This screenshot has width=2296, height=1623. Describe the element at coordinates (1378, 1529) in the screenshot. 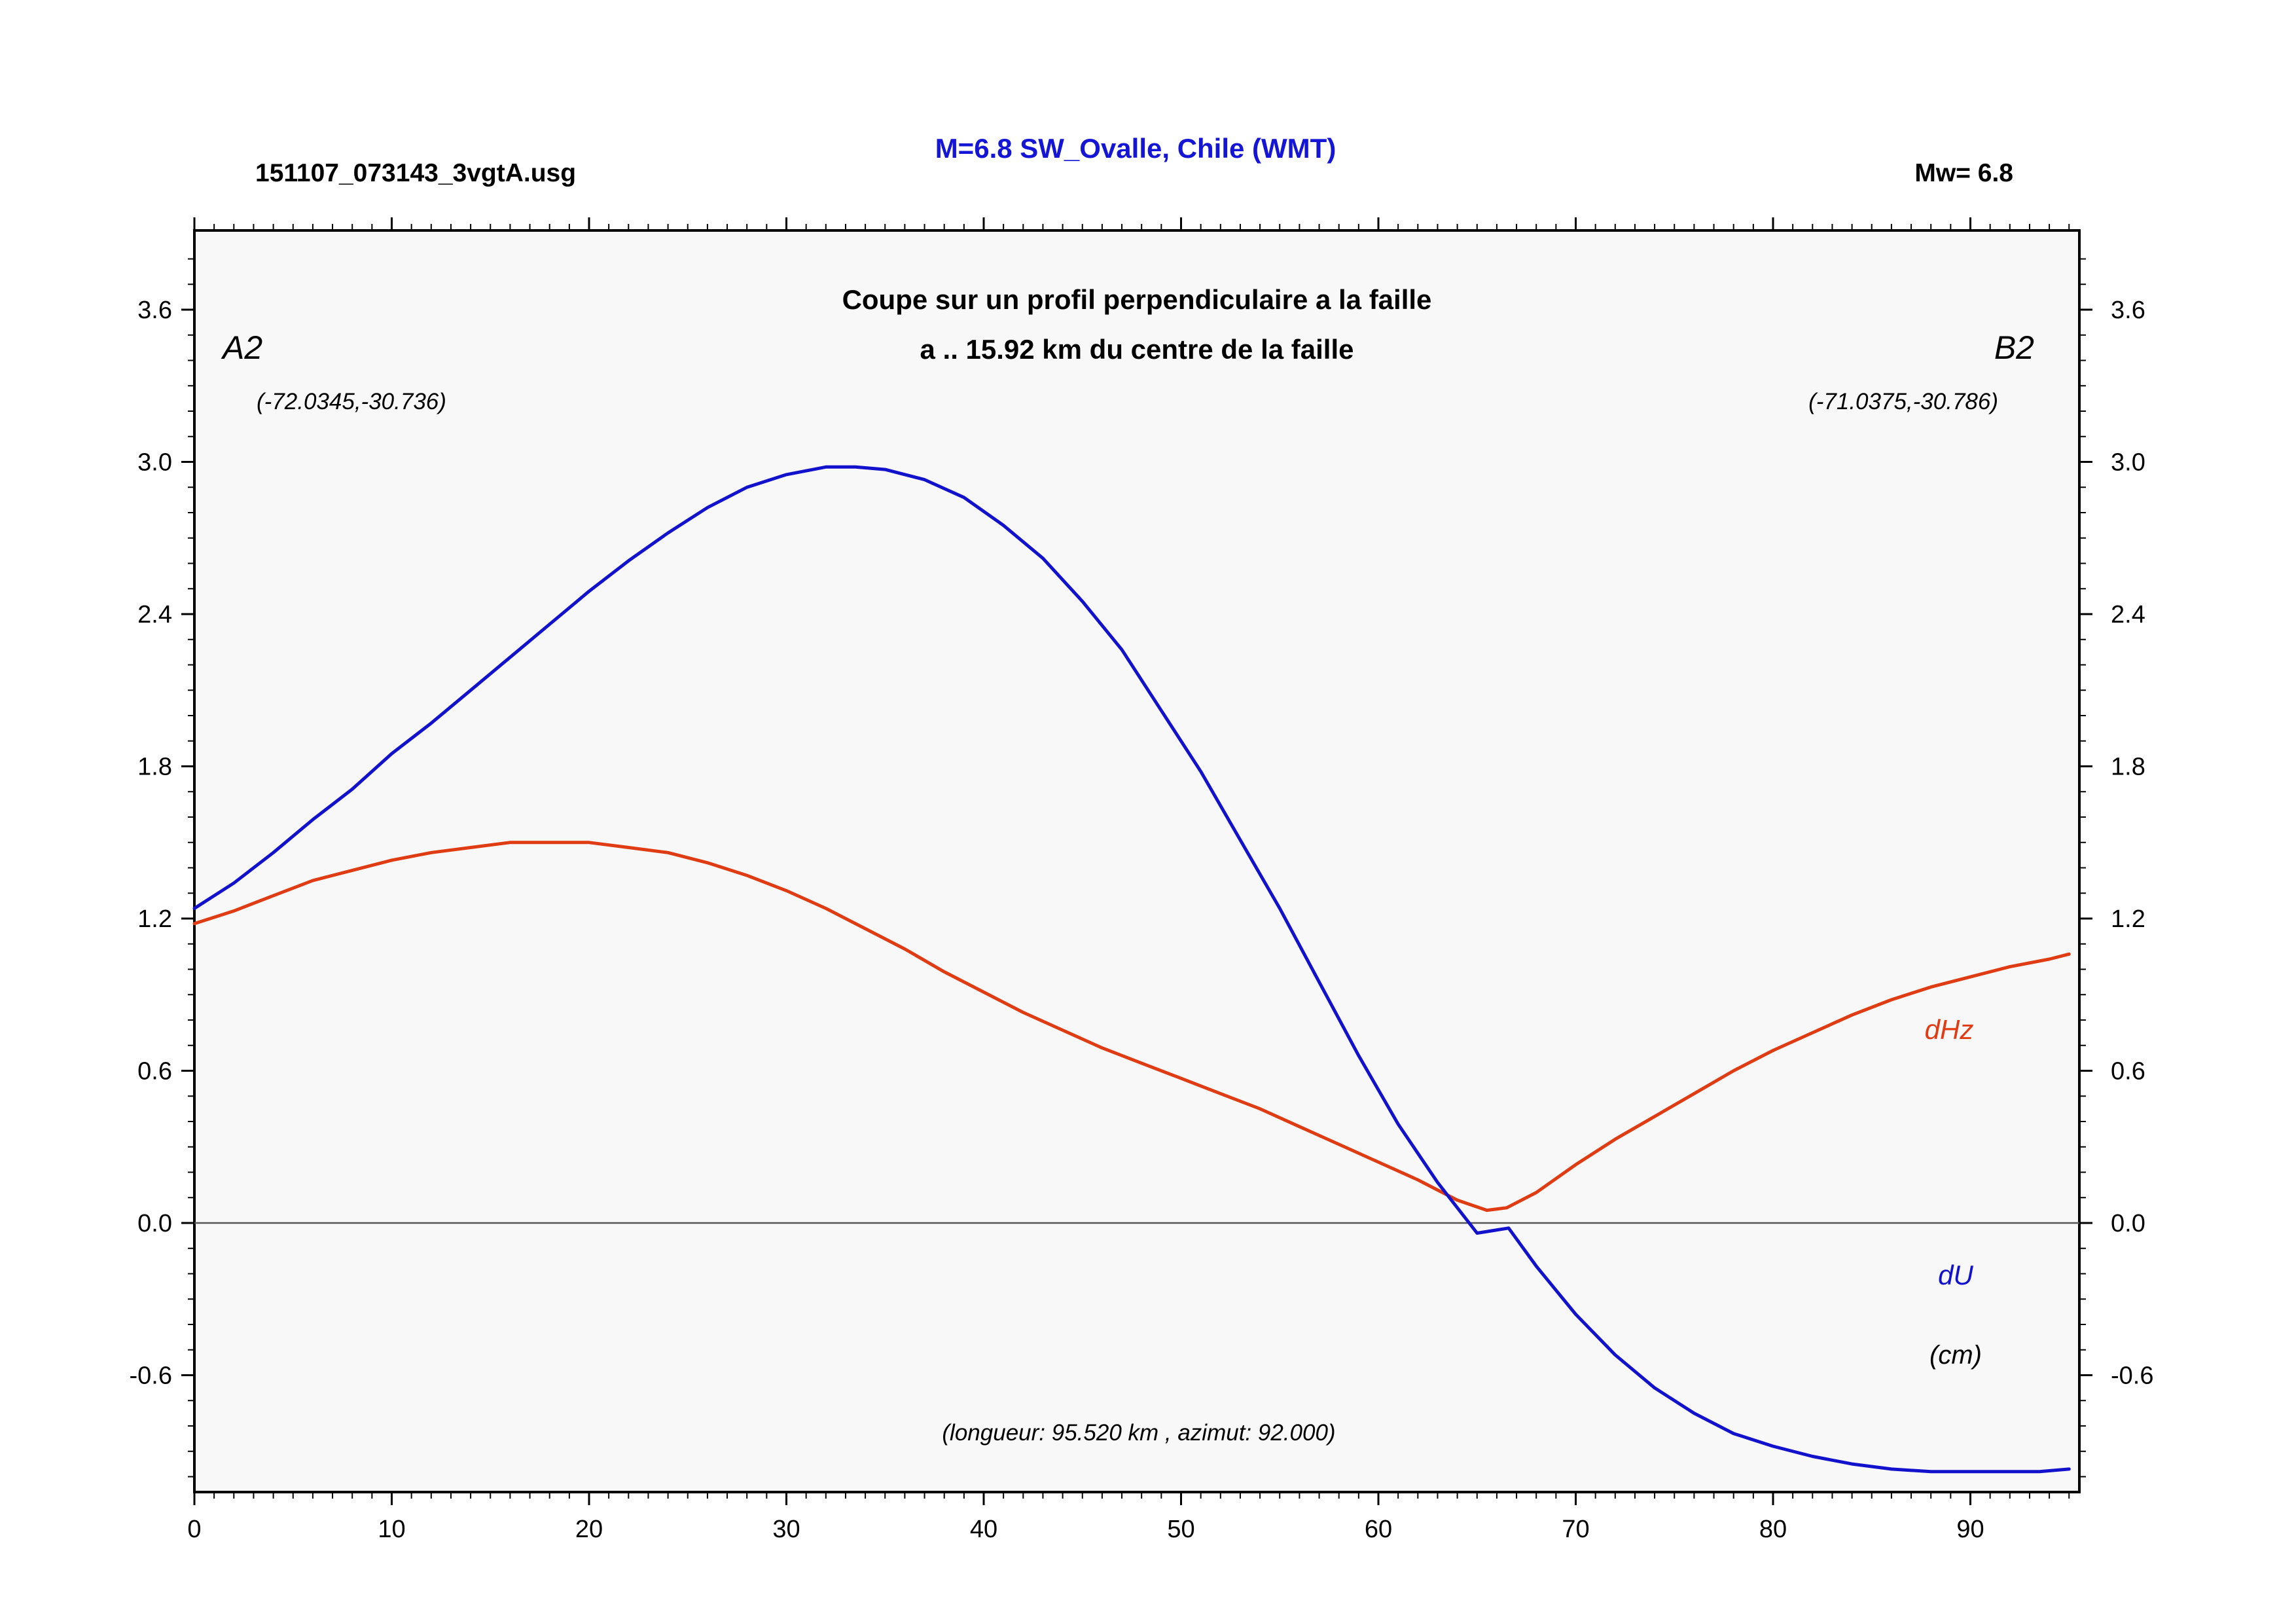

I see `x-tick-label: 60` at that location.